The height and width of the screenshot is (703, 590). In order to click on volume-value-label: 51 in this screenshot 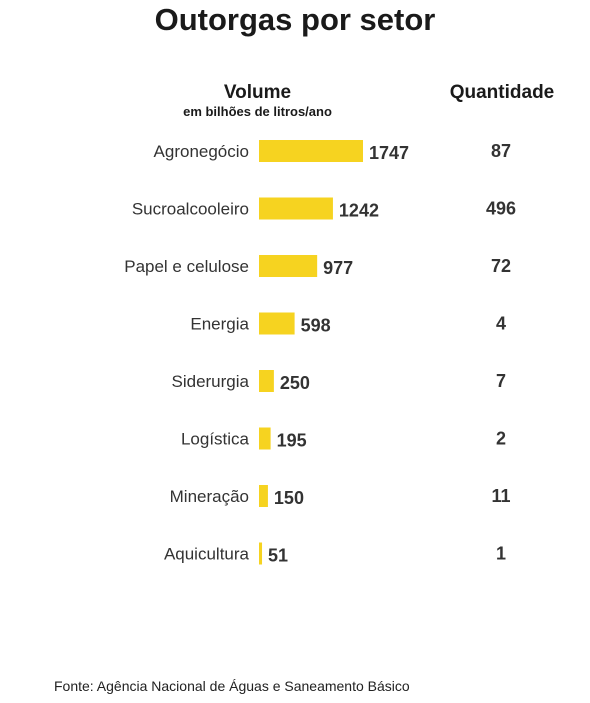, I will do `click(278, 556)`.